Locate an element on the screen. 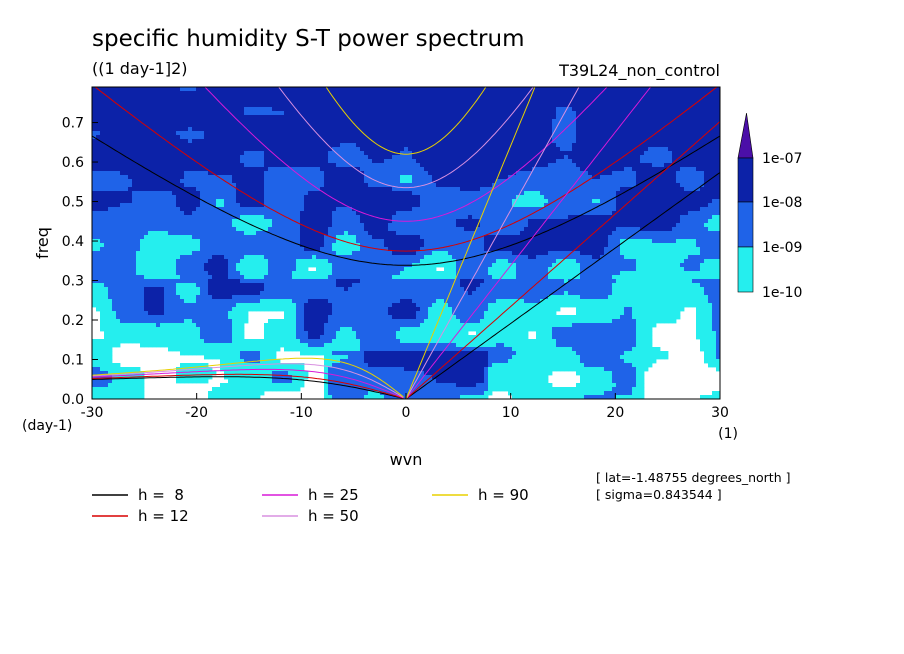  colorbar-label: 1e-08 is located at coordinates (782, 203).